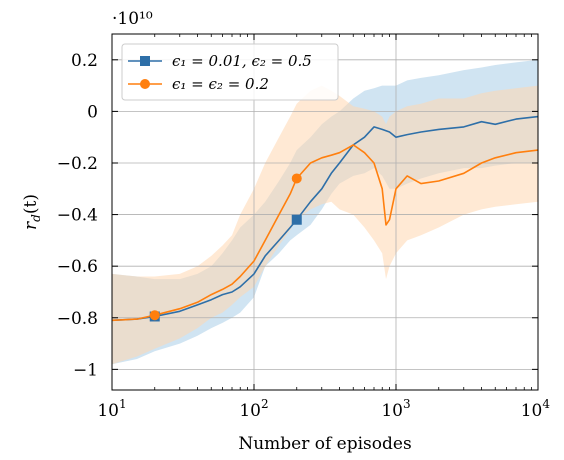  Describe the element at coordinates (395, 409) in the screenshot. I see `x-tick-label-3: 10³` at that location.